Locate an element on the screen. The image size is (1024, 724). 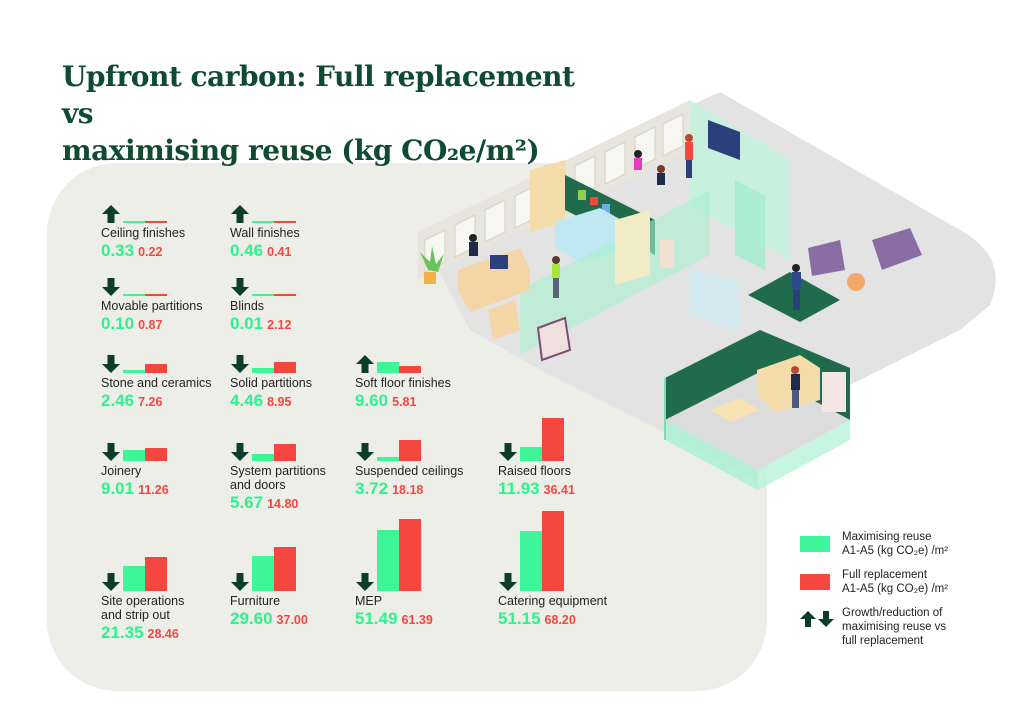
value-labels: 0.46 0.41 is located at coordinates (260, 251).